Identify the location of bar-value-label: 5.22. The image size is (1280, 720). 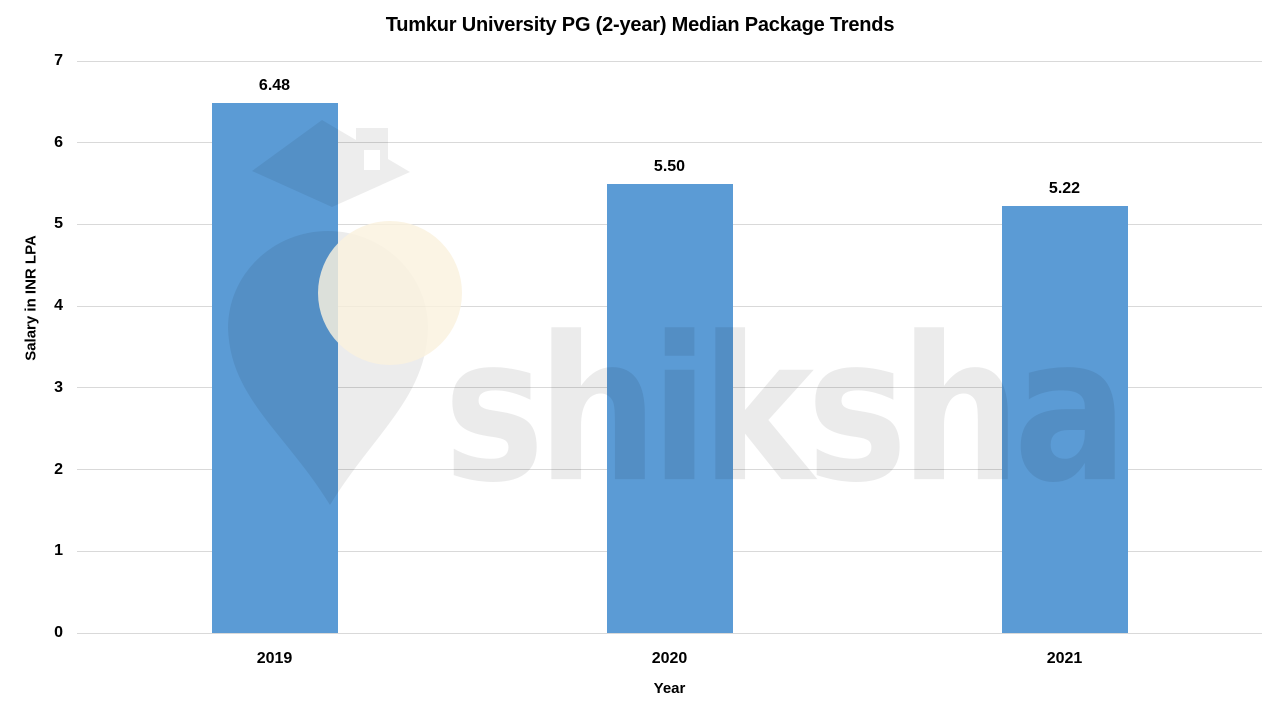
(1064, 189).